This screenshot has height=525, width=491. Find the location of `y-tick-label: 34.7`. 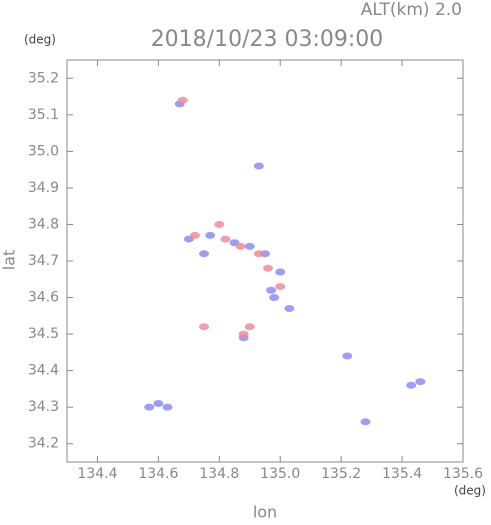

y-tick-label: 34.7 is located at coordinates (43, 261).